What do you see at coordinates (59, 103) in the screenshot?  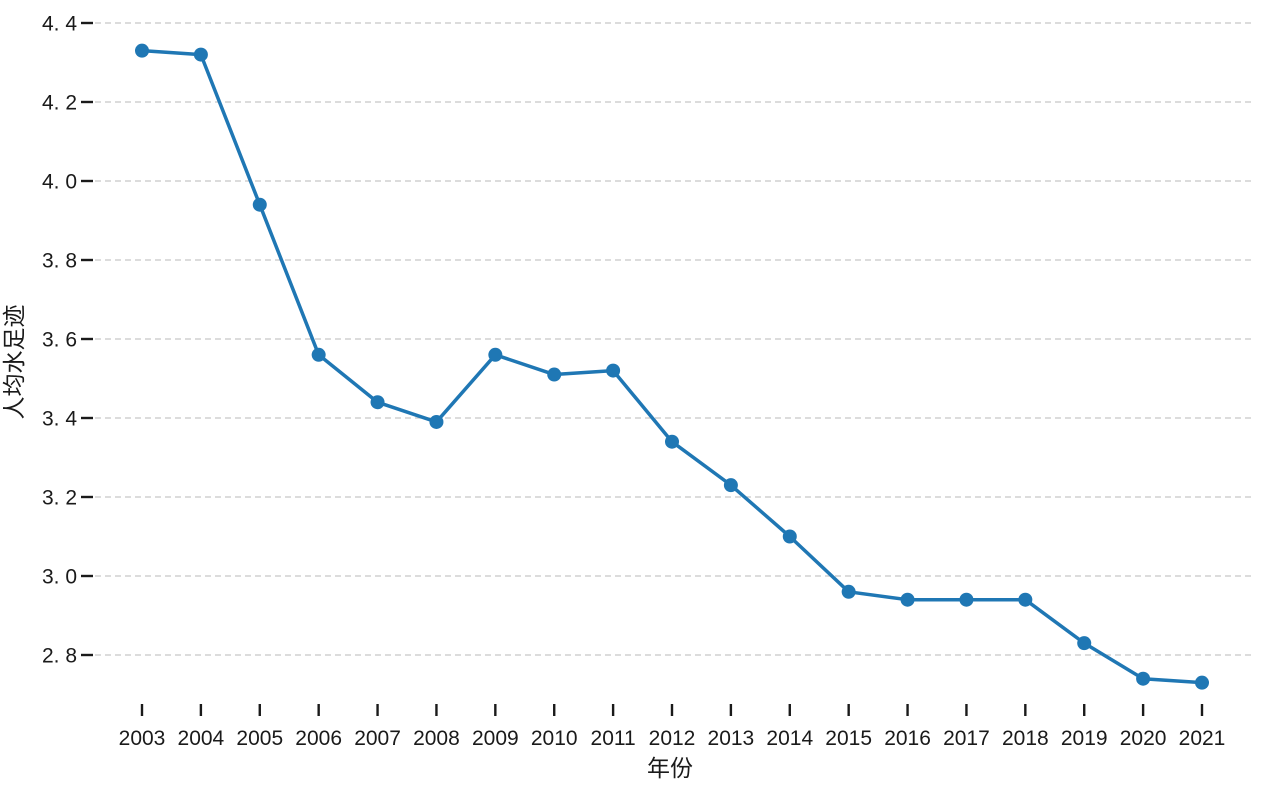 I see `y-tick-label: 4. 2` at bounding box center [59, 103].